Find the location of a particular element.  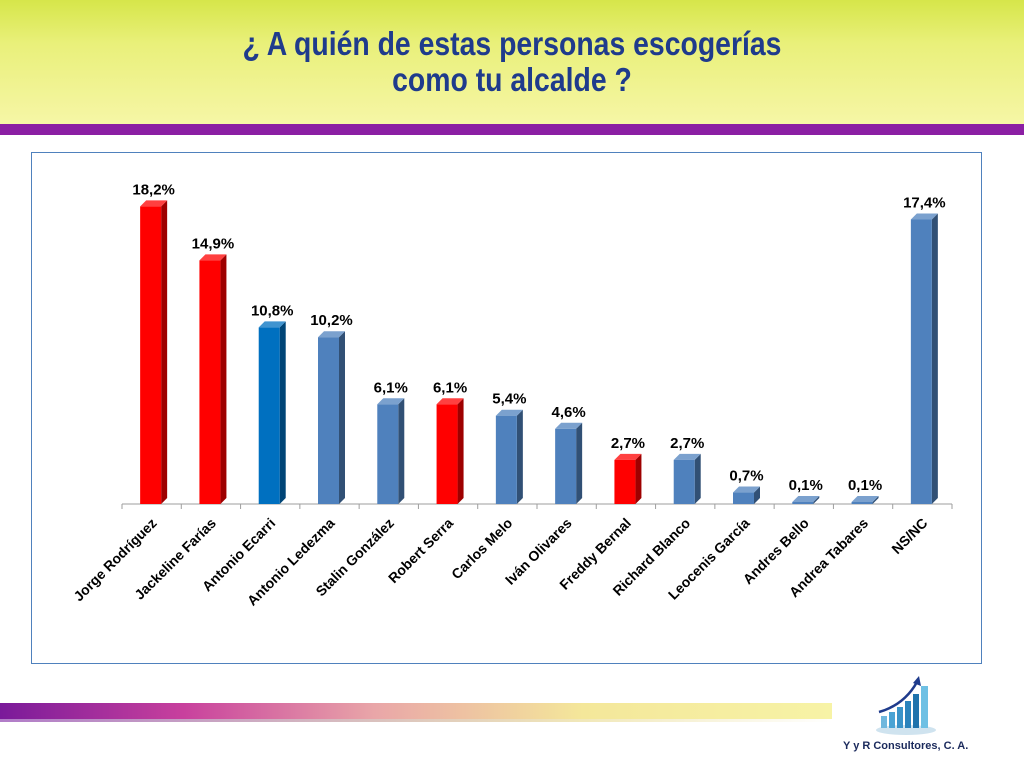

data-label: 18,2% is located at coordinates (153, 189).